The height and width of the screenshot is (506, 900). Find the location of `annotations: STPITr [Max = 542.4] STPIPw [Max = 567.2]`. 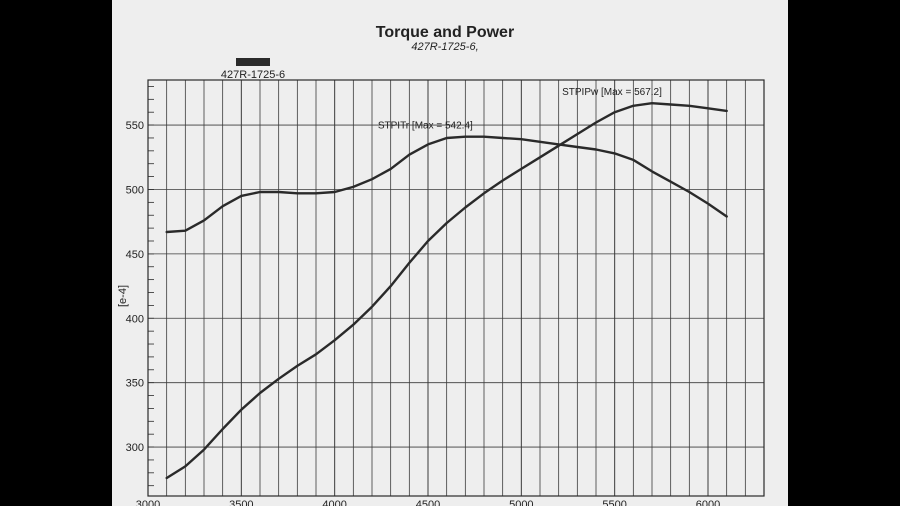

annotations: STPITr [Max = 542.4] STPIPw [Max = 567.2] is located at coordinates (520, 109).